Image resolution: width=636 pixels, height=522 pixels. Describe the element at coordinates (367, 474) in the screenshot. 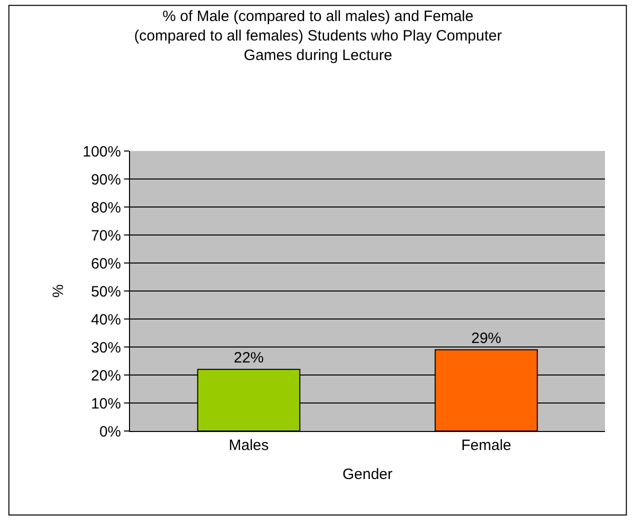

I see `x-axis-title: Gender` at that location.